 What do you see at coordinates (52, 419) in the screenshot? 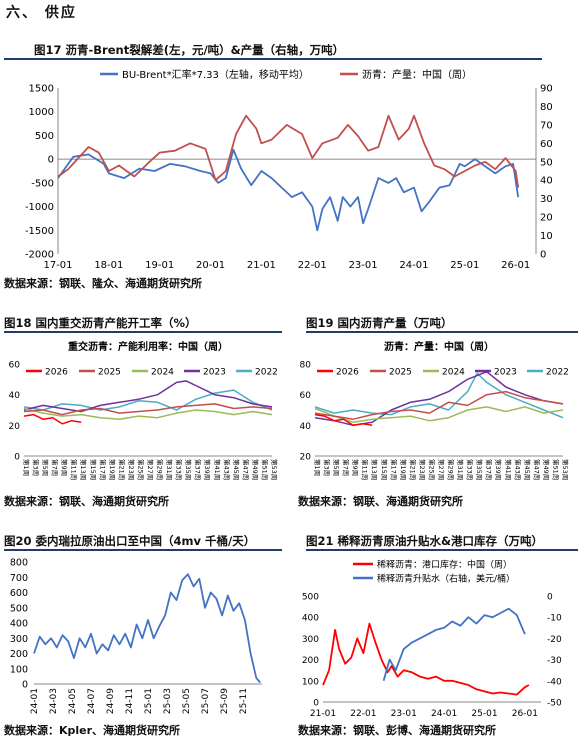
I see `series-line-2026` at bounding box center [52, 419].